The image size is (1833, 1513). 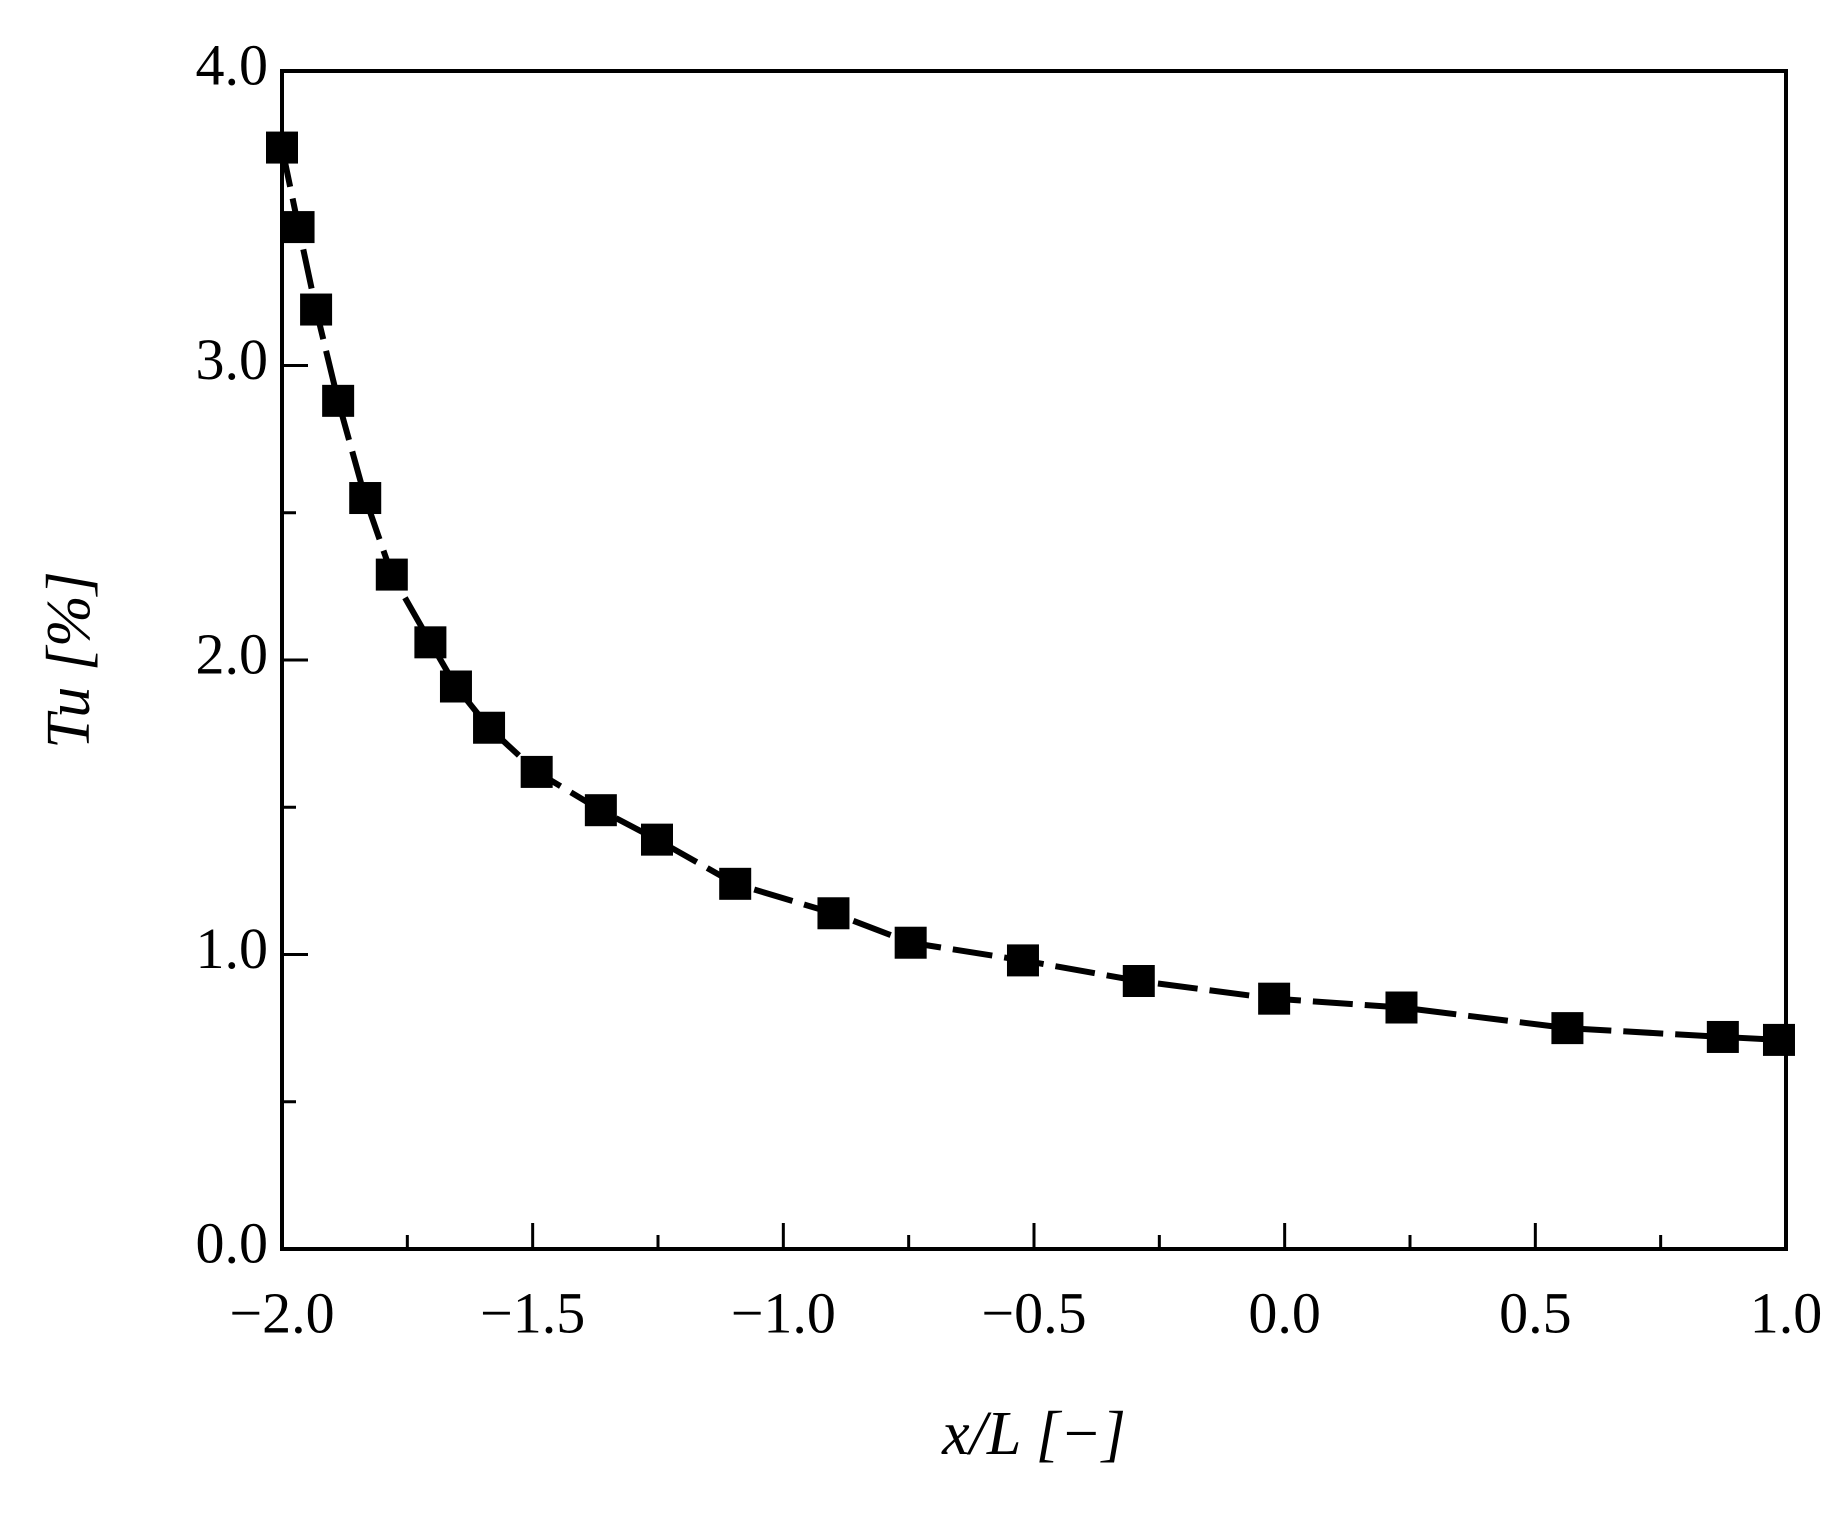 I want to click on y-tick-label: 4.0, so click(x=232, y=64).